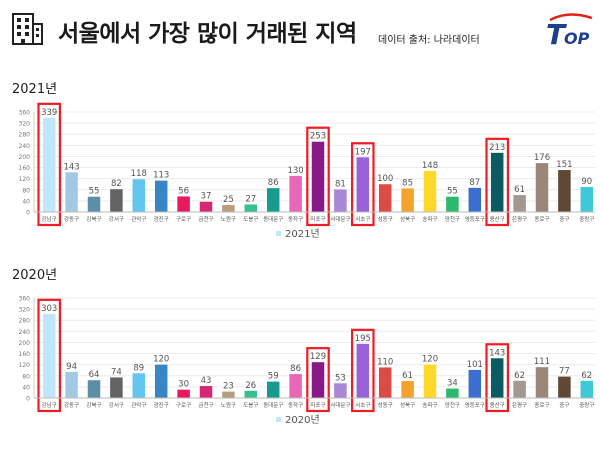 The image size is (600, 469). What do you see at coordinates (542, 158) in the screenshot?
I see `bar-value-label: 176` at bounding box center [542, 158].